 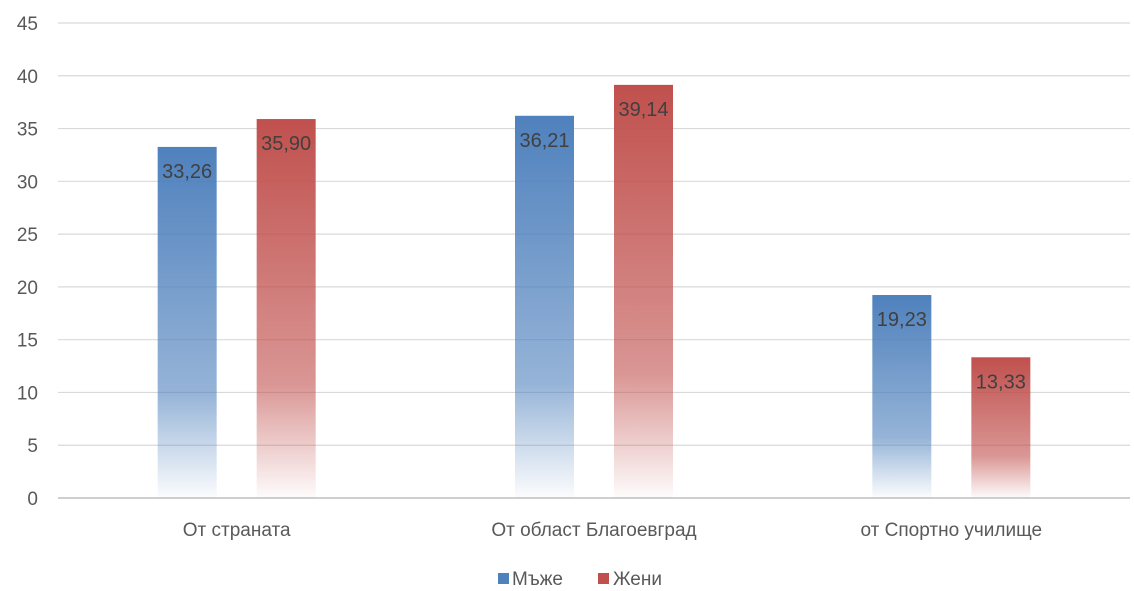 I want to click on y-tick-label: 5, so click(x=32, y=446).